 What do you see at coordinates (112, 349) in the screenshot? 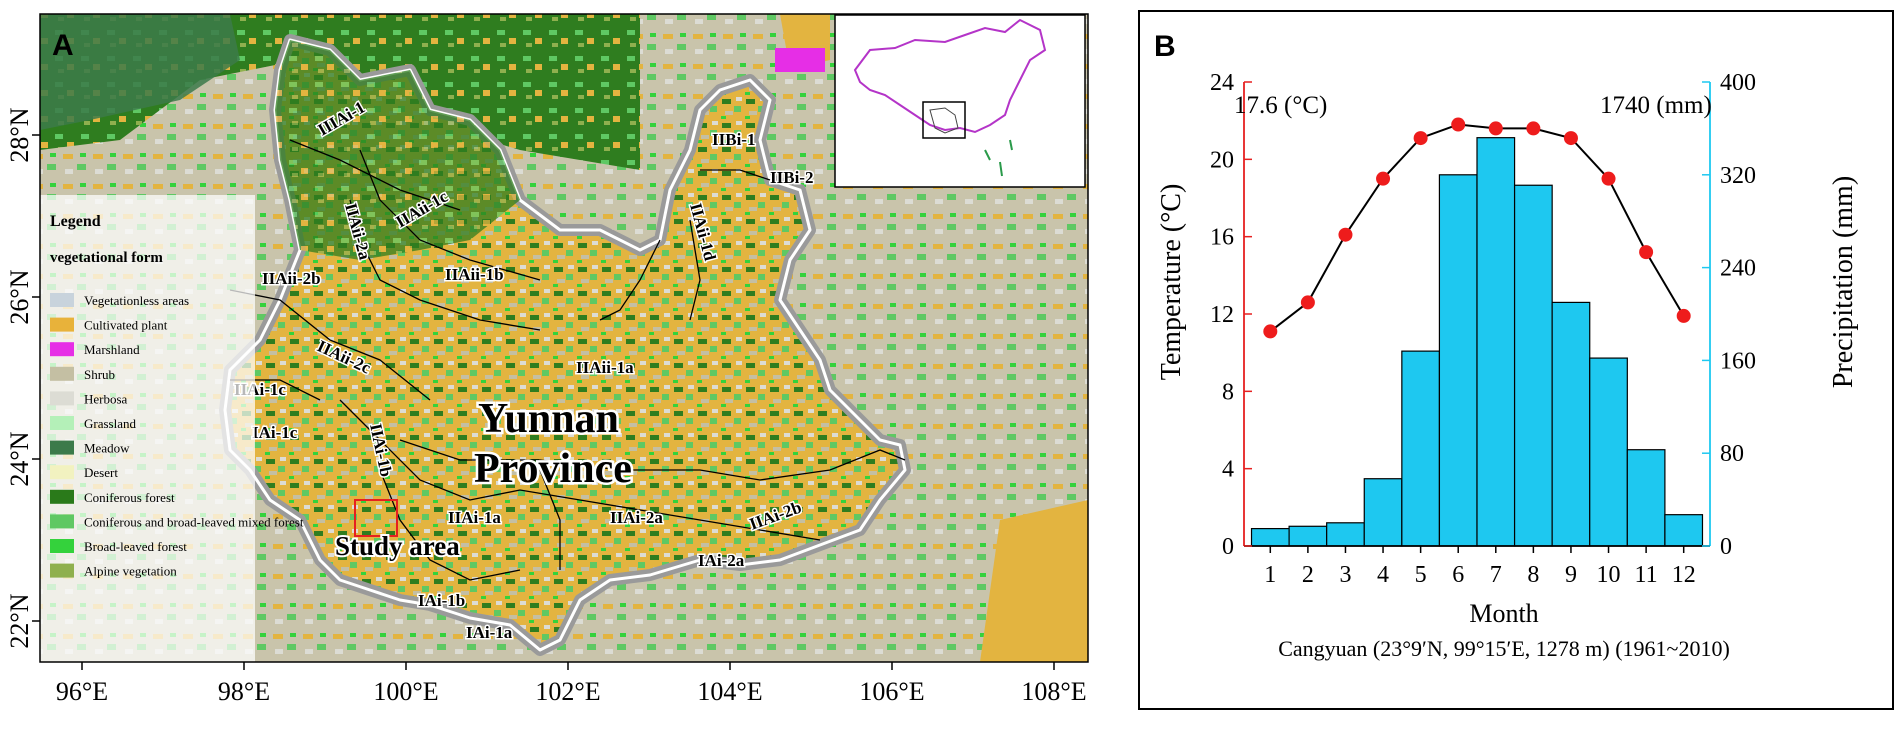
I see `legend-label: Marshland` at bounding box center [112, 349].